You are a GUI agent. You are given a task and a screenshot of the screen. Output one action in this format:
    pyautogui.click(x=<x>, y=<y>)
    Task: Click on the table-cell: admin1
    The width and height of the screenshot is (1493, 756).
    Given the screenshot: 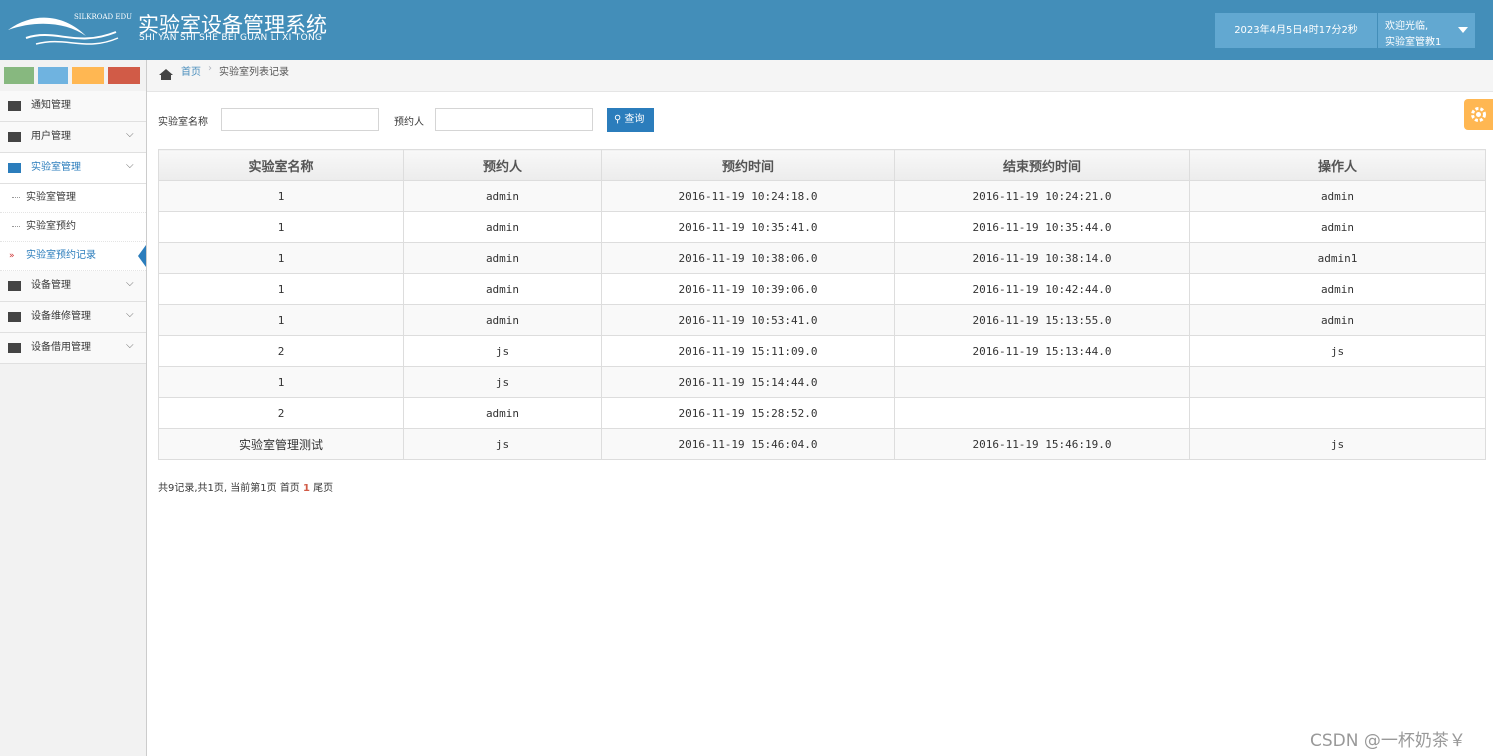 What is the action you would take?
    pyautogui.click(x=1337, y=258)
    